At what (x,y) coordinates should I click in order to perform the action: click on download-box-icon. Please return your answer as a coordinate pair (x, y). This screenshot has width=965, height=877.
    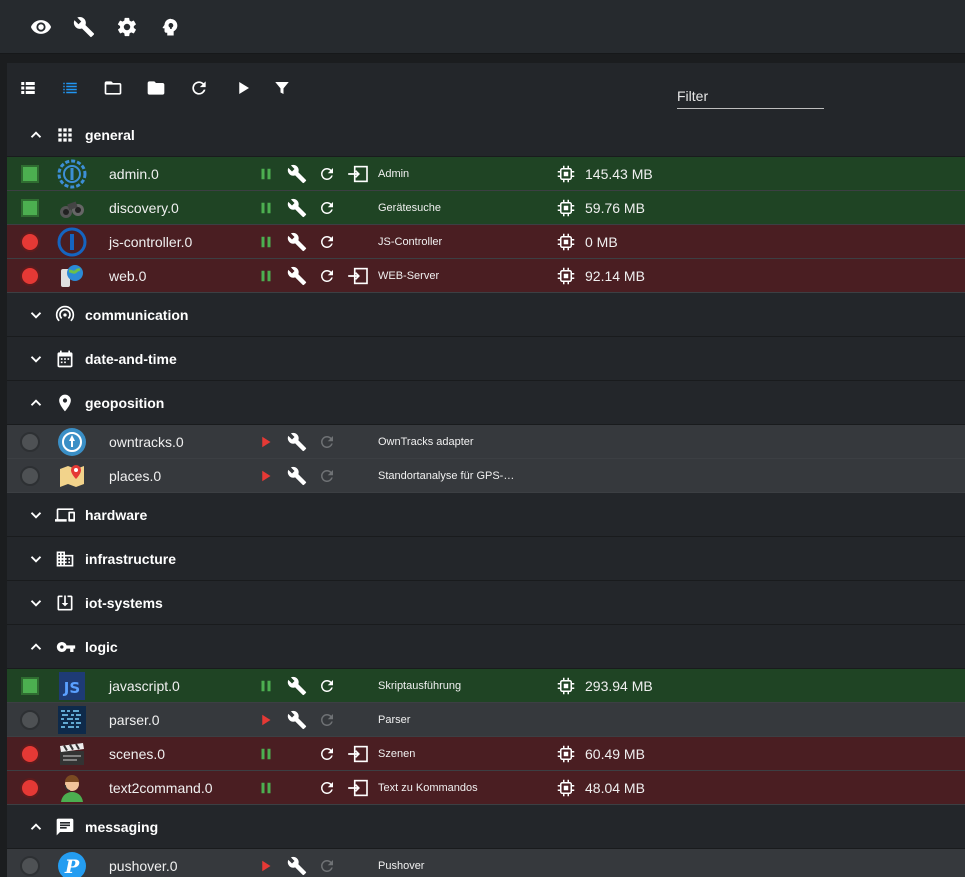
    Looking at the image, I should click on (65, 603).